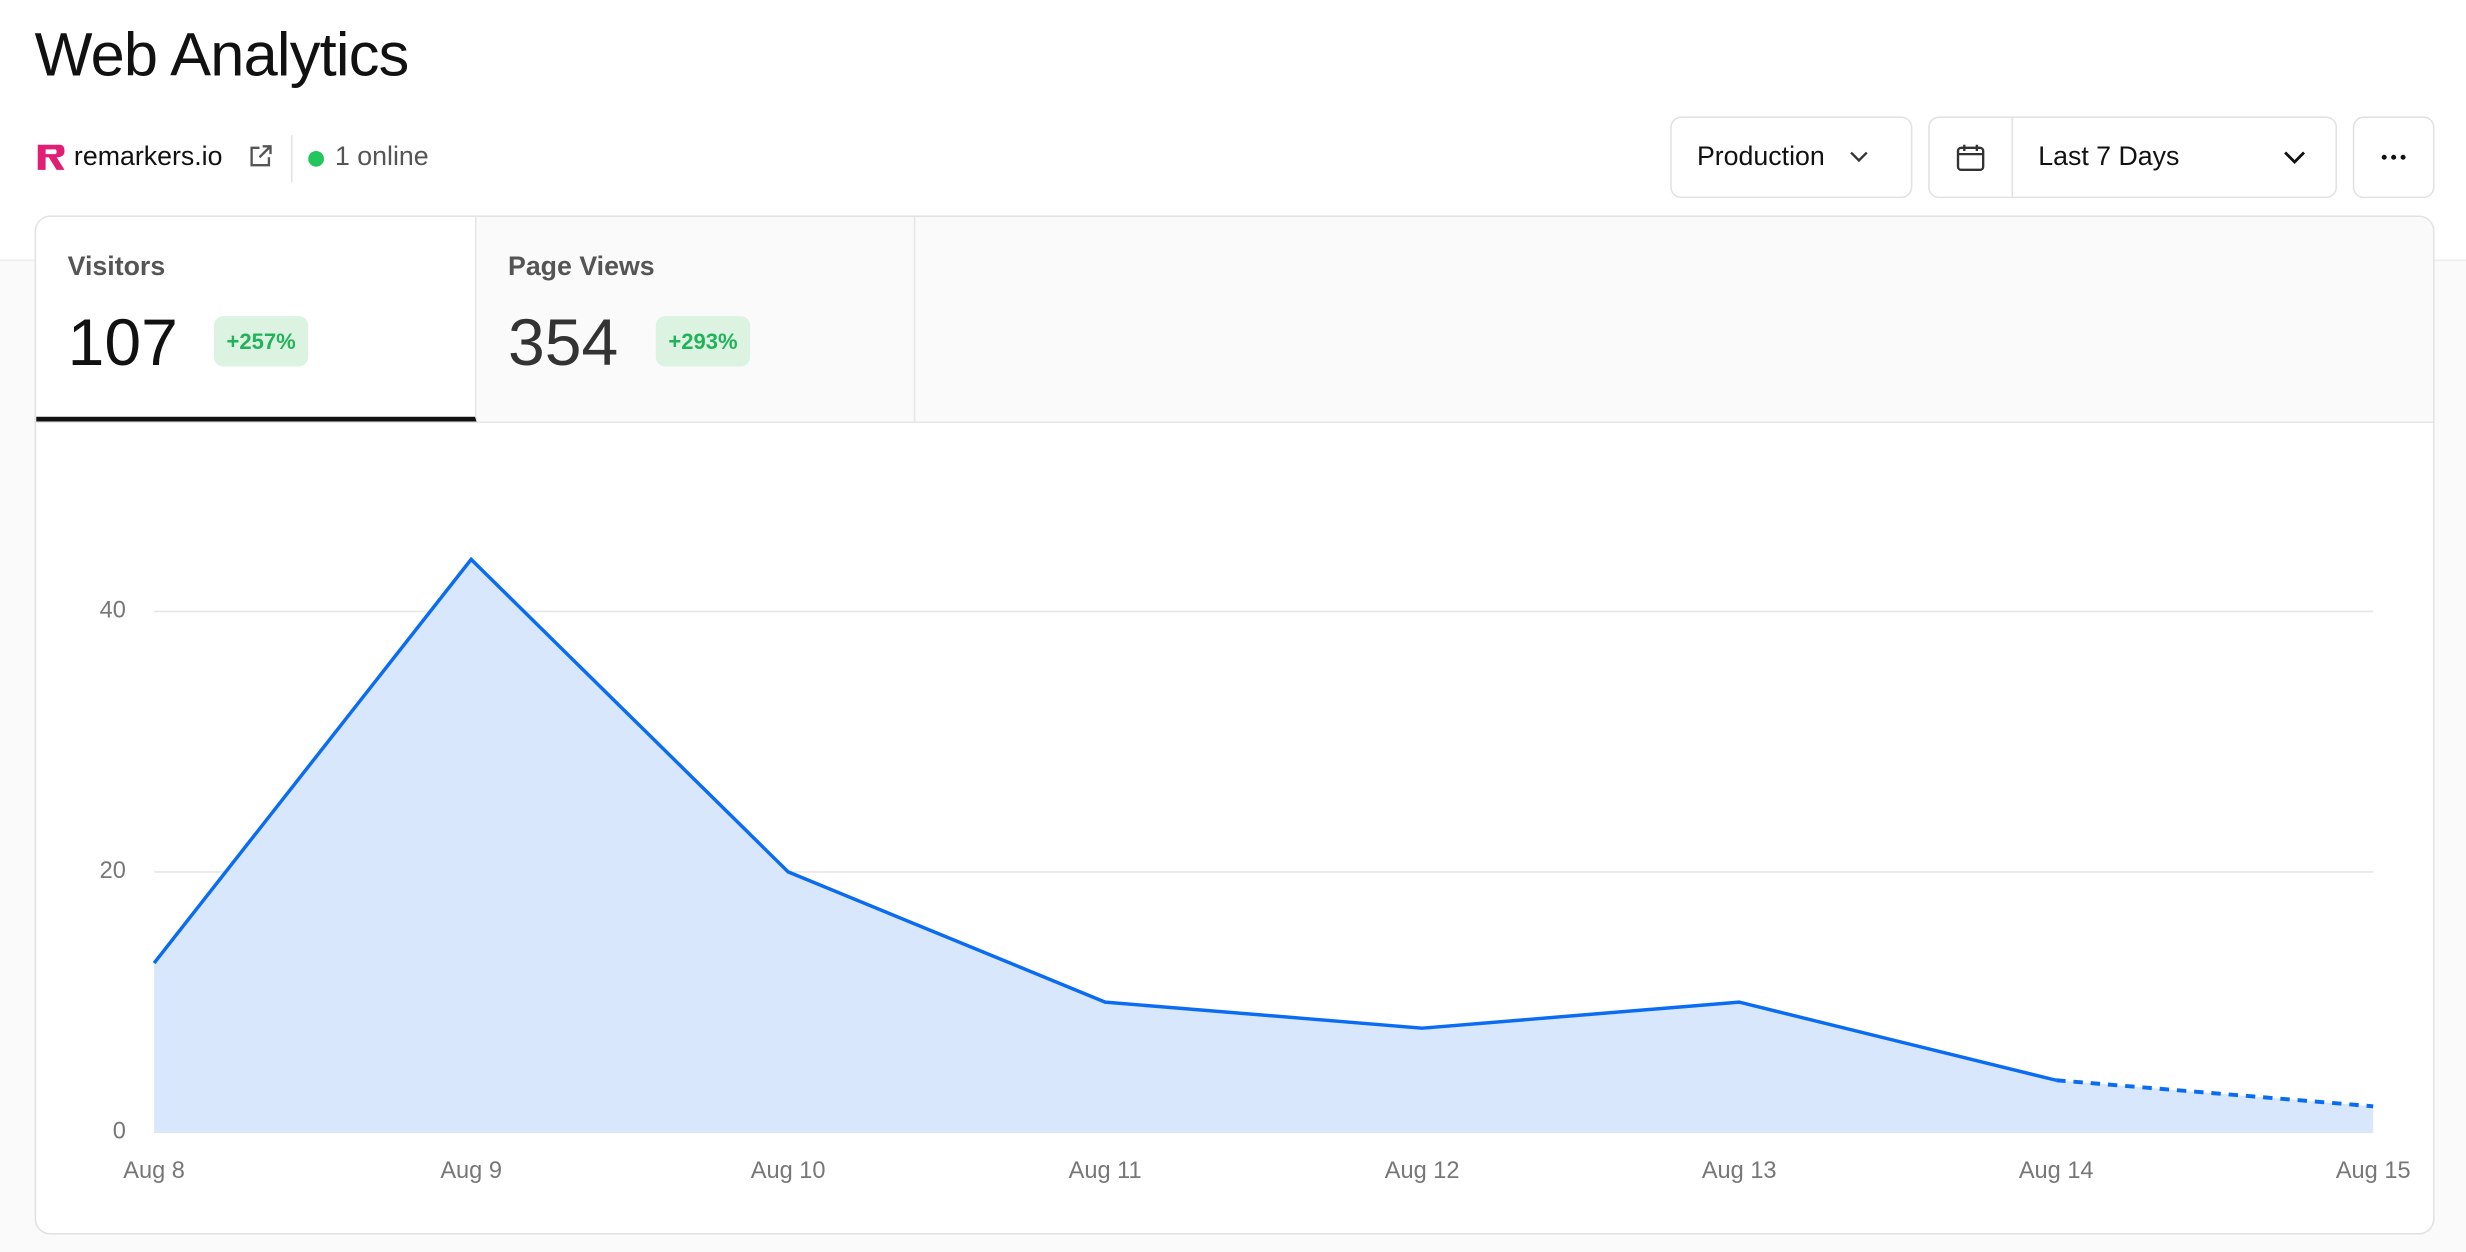 The image size is (2466, 1252). Describe the element at coordinates (1739, 1170) in the screenshot. I see `x-tick-label: Aug 13` at that location.